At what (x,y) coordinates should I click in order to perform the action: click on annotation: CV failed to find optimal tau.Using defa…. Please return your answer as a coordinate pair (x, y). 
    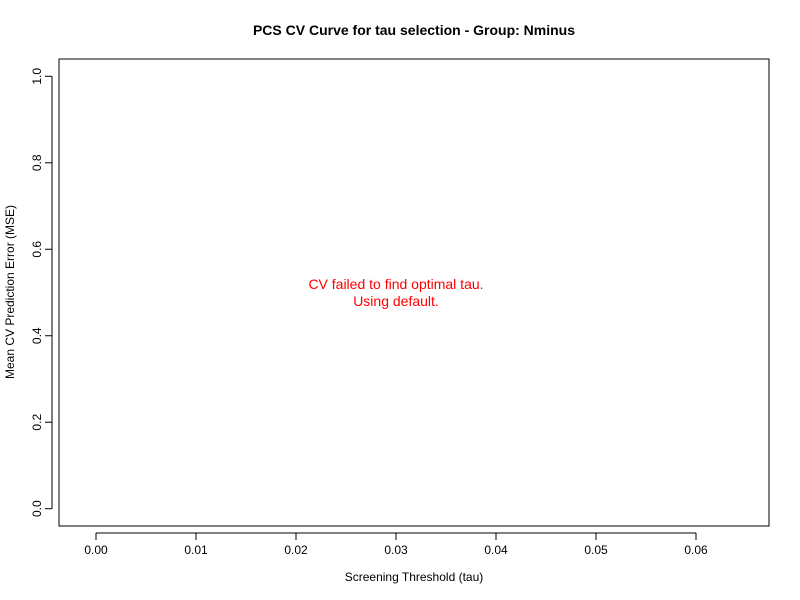
    Looking at the image, I should click on (395, 292).